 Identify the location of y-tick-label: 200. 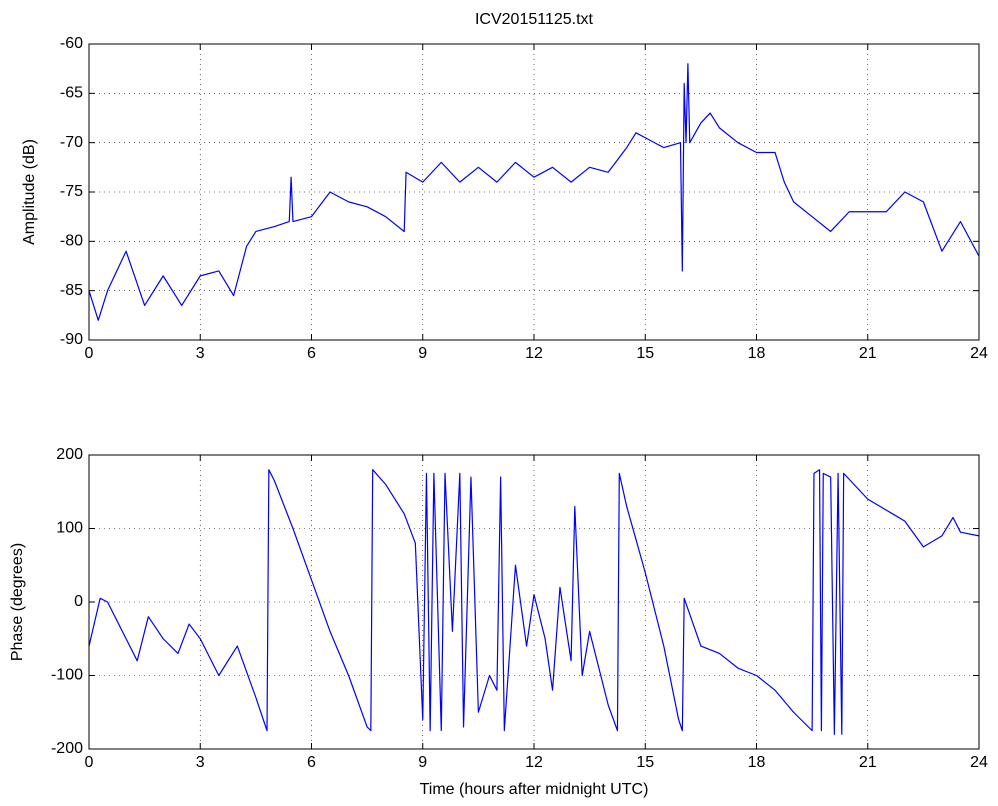
(69, 454).